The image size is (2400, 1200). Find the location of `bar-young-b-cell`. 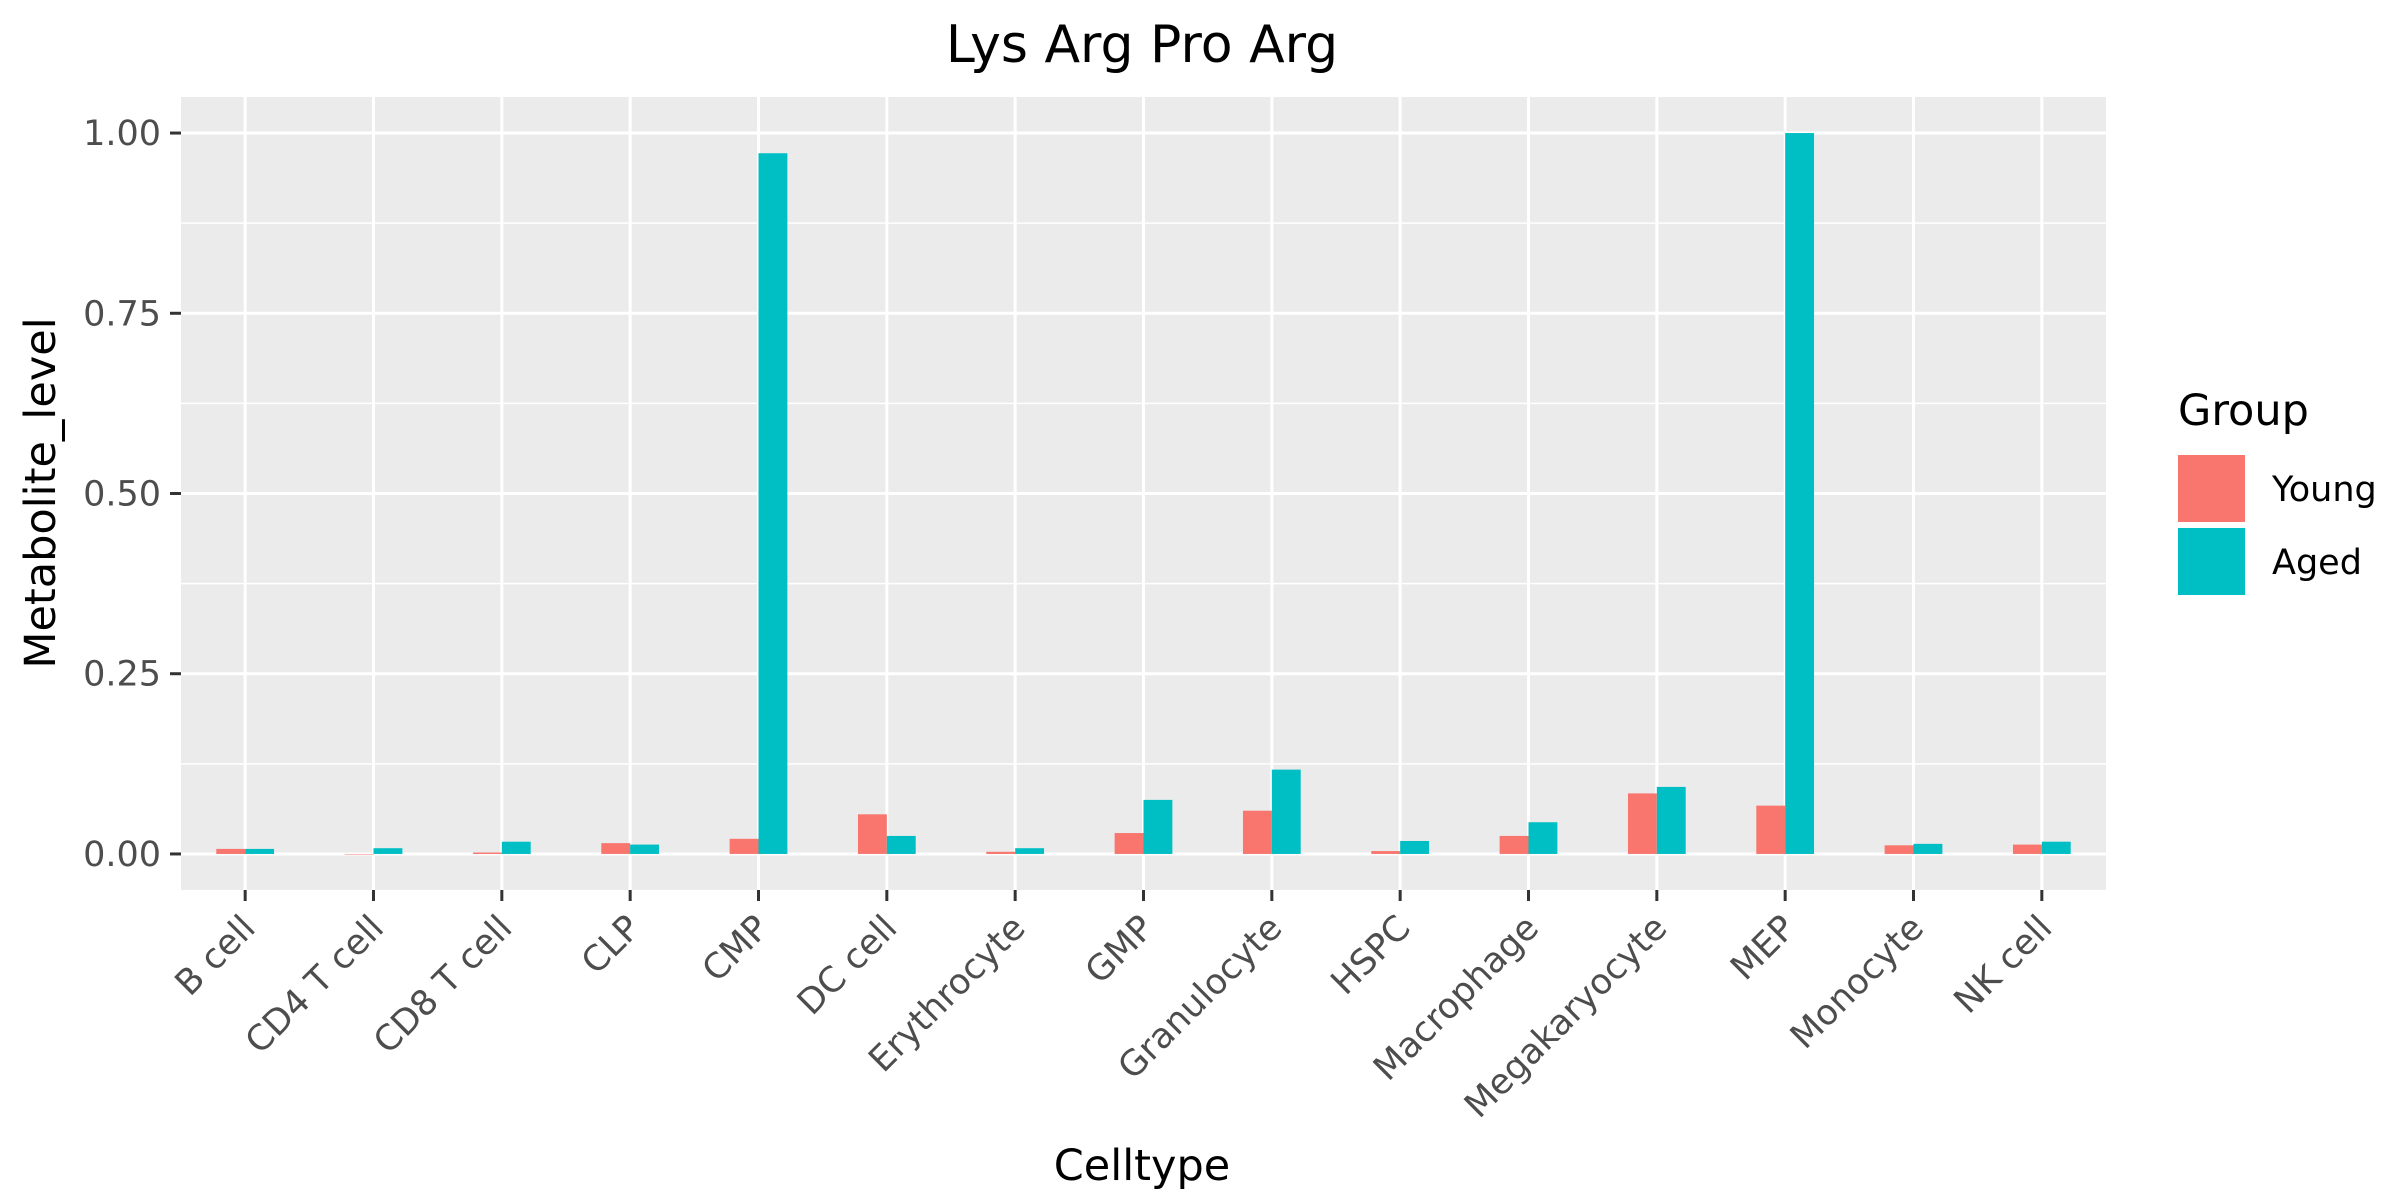

bar-young-b-cell is located at coordinates (231, 851).